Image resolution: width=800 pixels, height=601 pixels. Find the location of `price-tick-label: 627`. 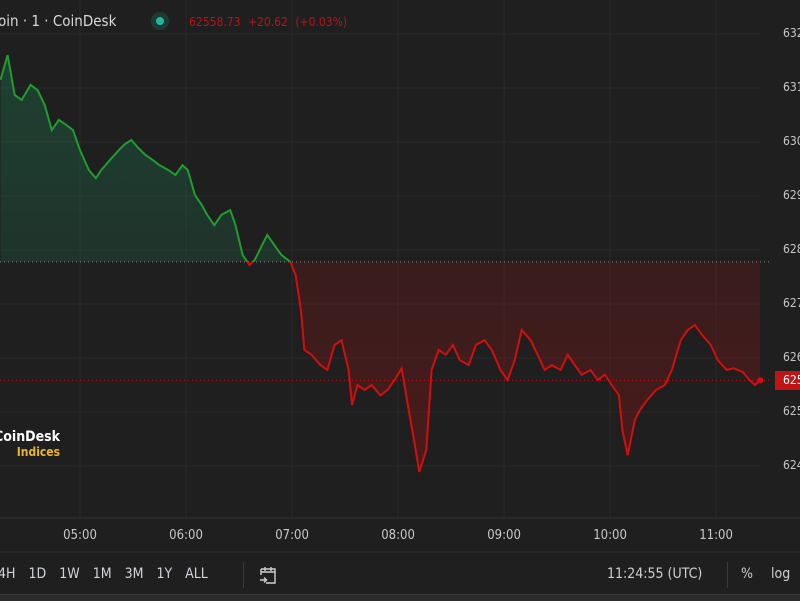

price-tick-label: 627 is located at coordinates (791, 303).